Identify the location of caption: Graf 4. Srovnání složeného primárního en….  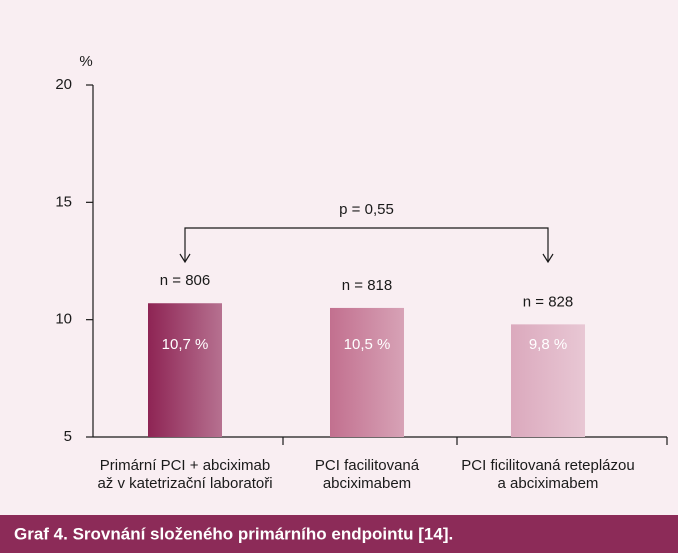
(233, 533).